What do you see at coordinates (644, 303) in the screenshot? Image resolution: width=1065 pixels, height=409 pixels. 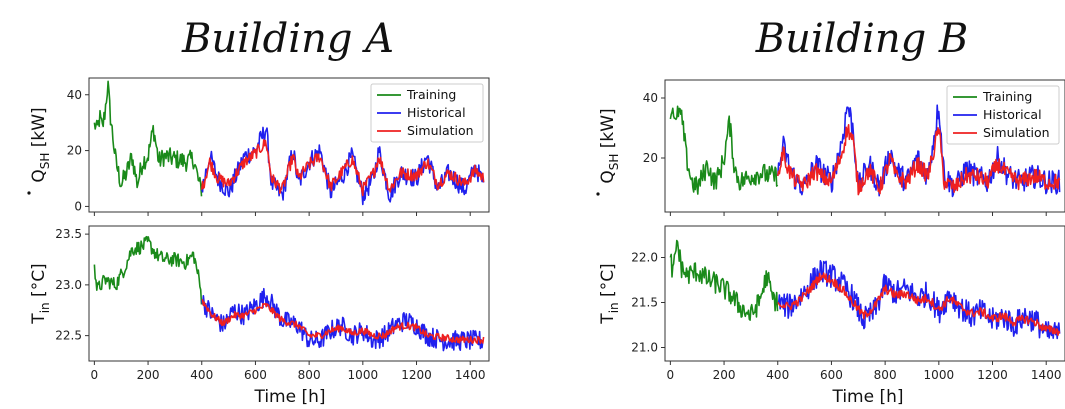 I see `y-tick-label: 21.5` at bounding box center [644, 303].